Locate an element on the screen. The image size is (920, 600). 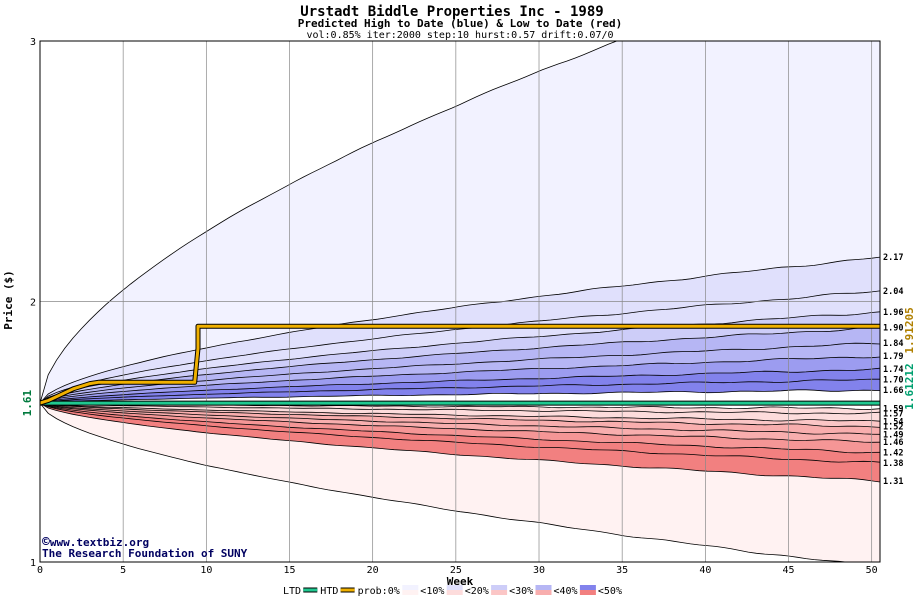
legend-htd-label: HTD is located at coordinates (329, 591).